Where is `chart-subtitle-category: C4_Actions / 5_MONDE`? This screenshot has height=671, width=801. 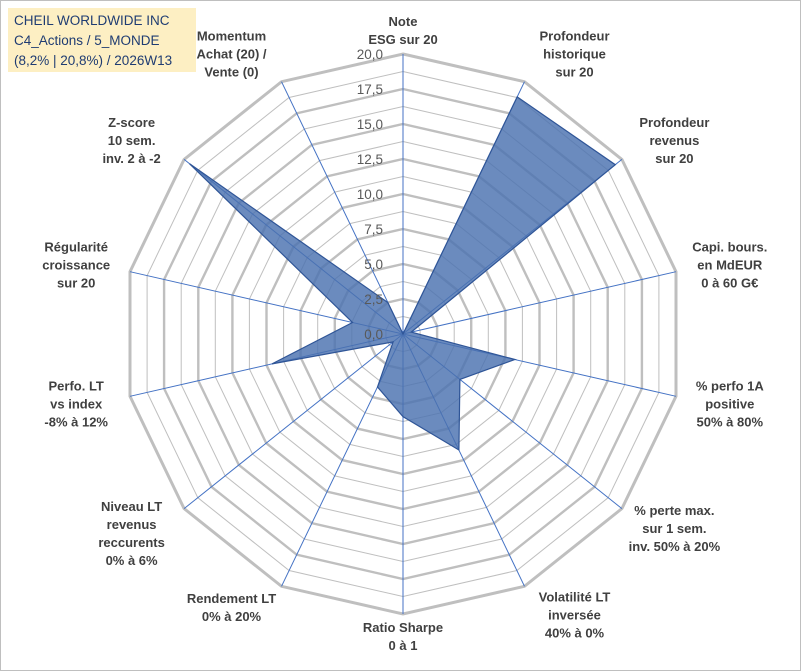
chart-subtitle-category: C4_Actions / 5_MONDE is located at coordinates (87, 40).